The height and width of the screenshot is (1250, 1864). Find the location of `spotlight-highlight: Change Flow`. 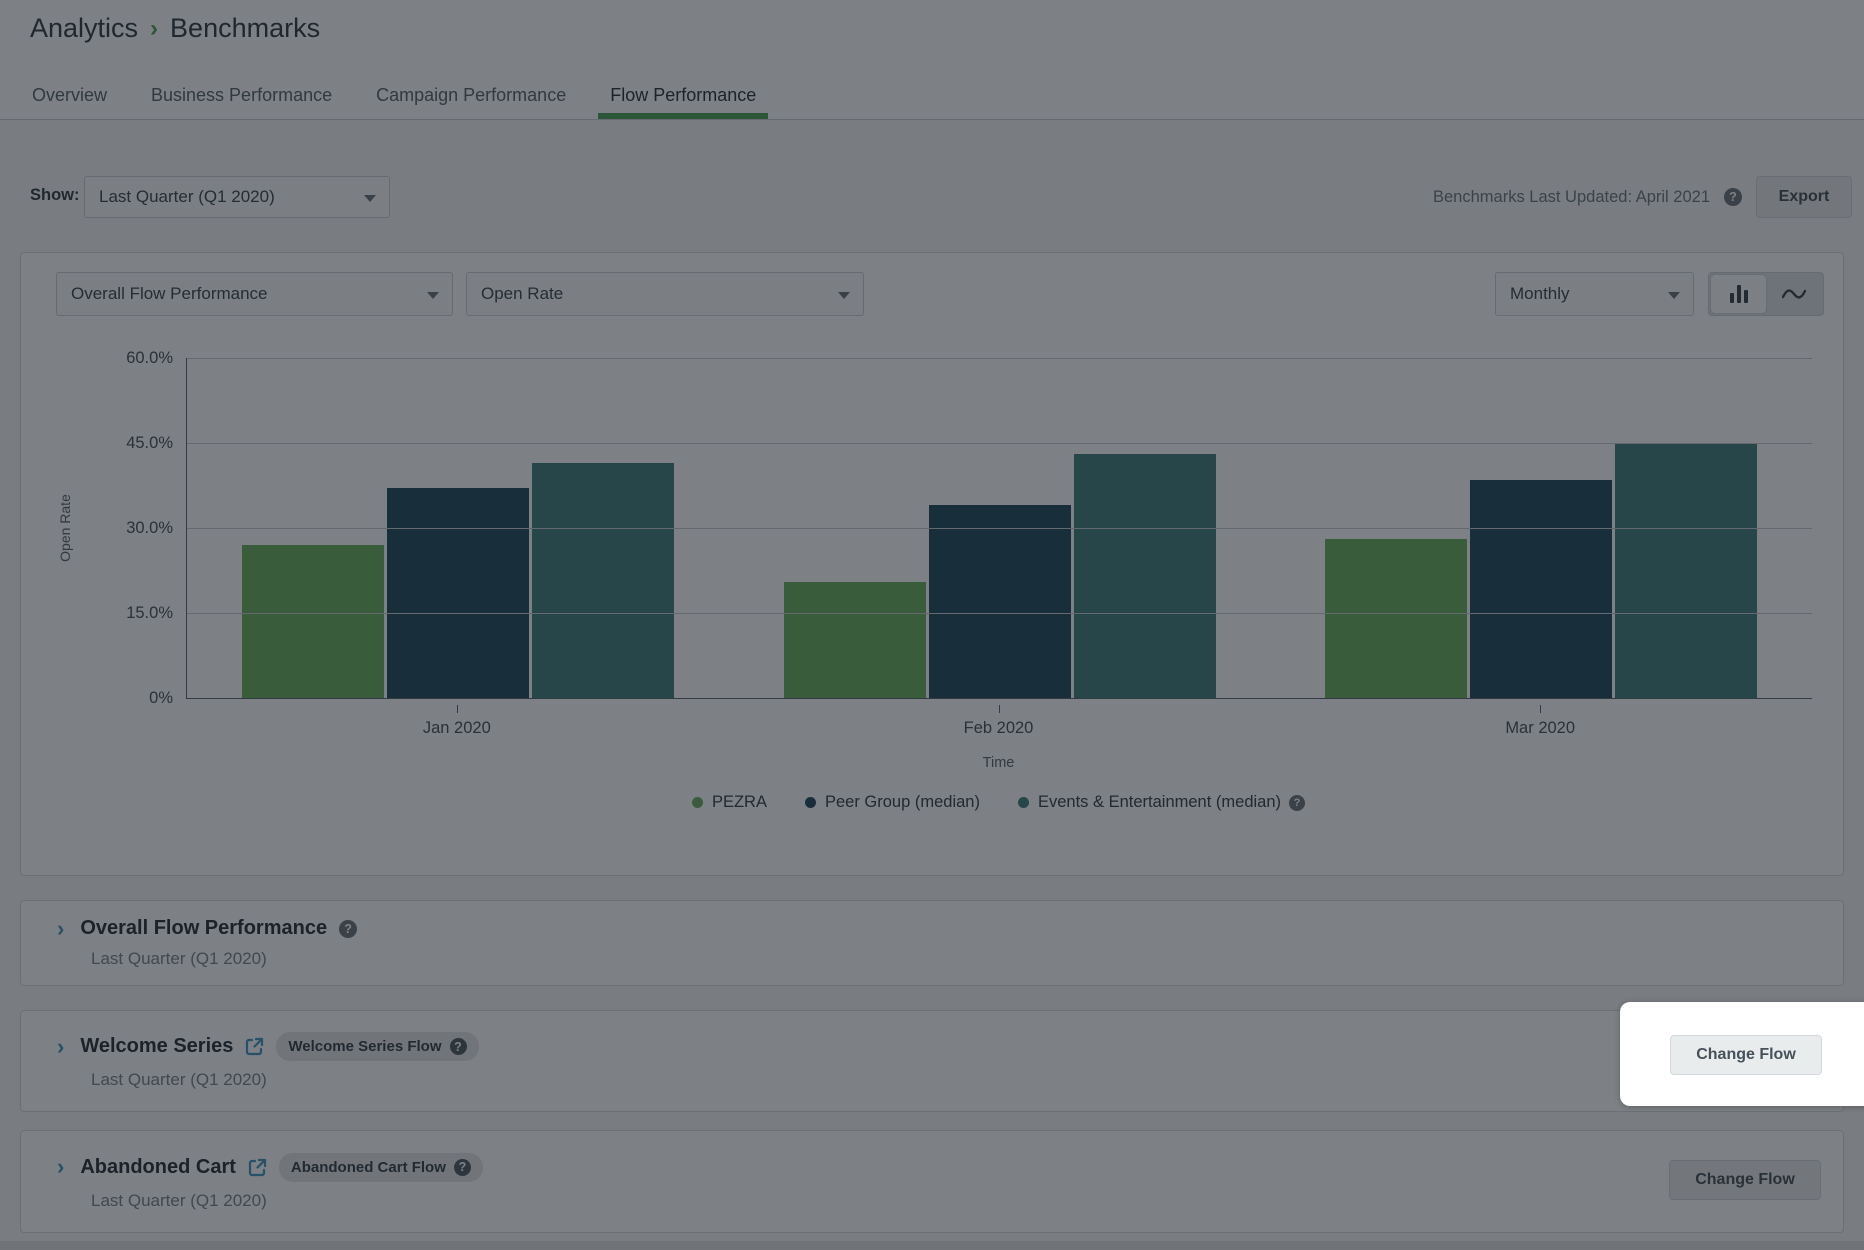

spotlight-highlight: Change Flow is located at coordinates (1742, 1054).